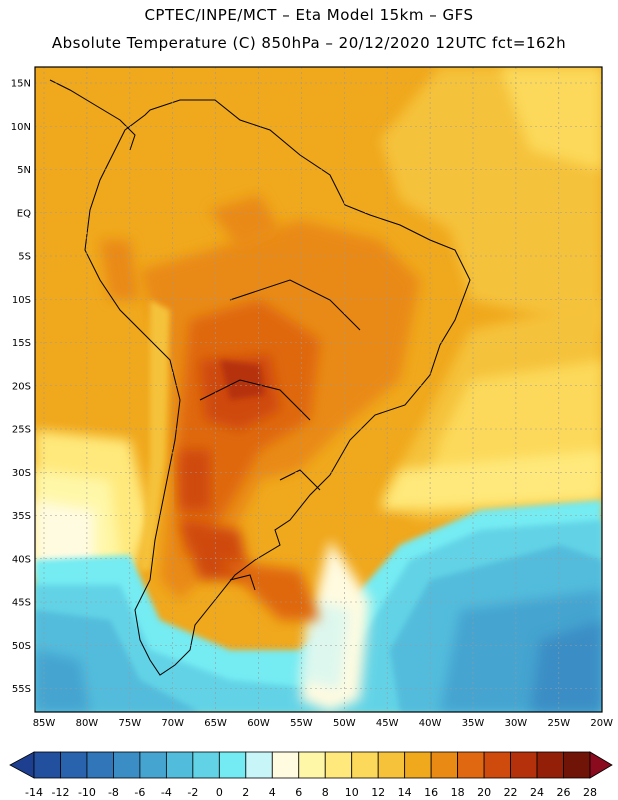 The image size is (618, 800). I want to click on lat-tick-label: 35S, so click(21, 516).